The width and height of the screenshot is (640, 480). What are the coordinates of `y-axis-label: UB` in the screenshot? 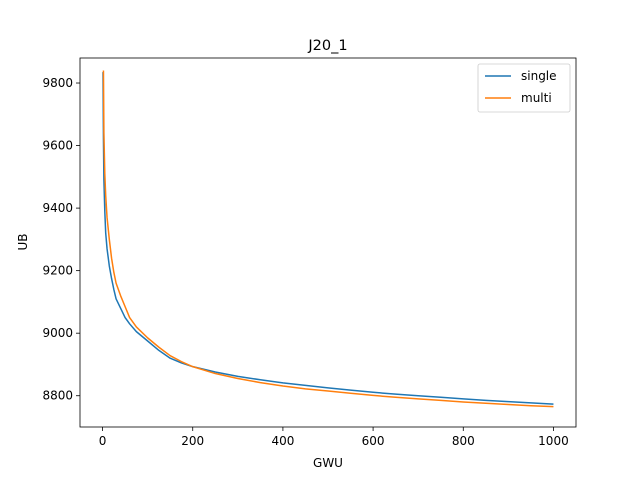 It's located at (23, 241).